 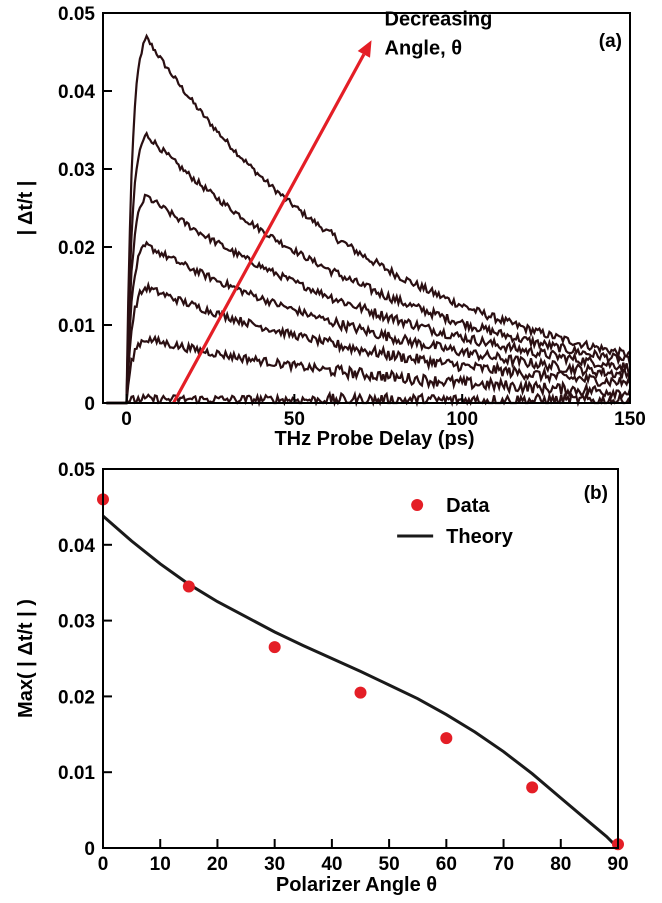 What do you see at coordinates (468, 506) in the screenshot?
I see `legend-data-label: Data` at bounding box center [468, 506].